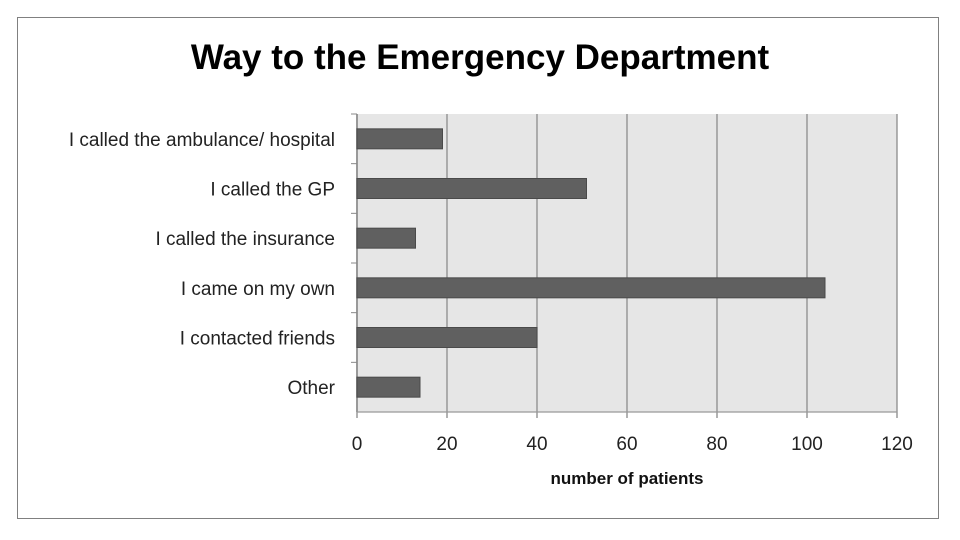 The image size is (960, 540). I want to click on x-axis-label: number of patients, so click(626, 478).